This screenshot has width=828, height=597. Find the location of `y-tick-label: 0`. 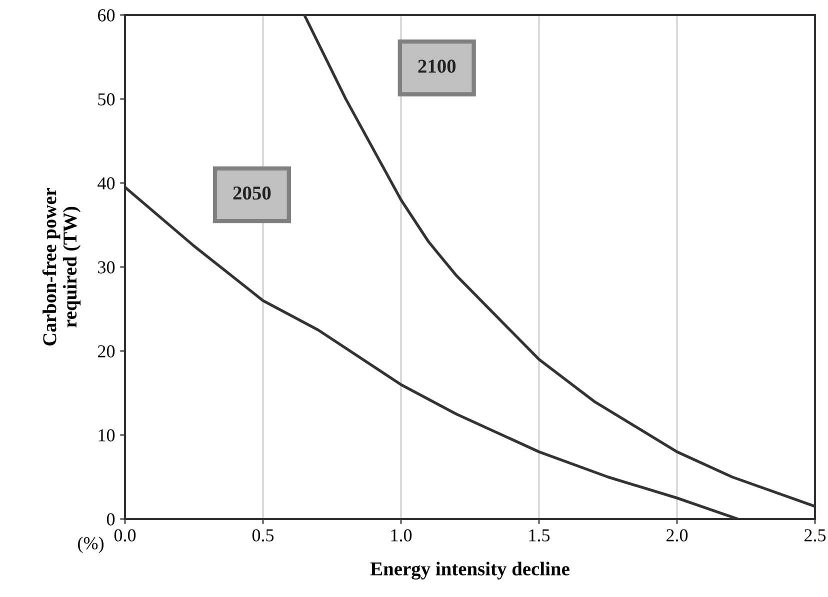

y-tick-label: 0 is located at coordinates (110, 519).